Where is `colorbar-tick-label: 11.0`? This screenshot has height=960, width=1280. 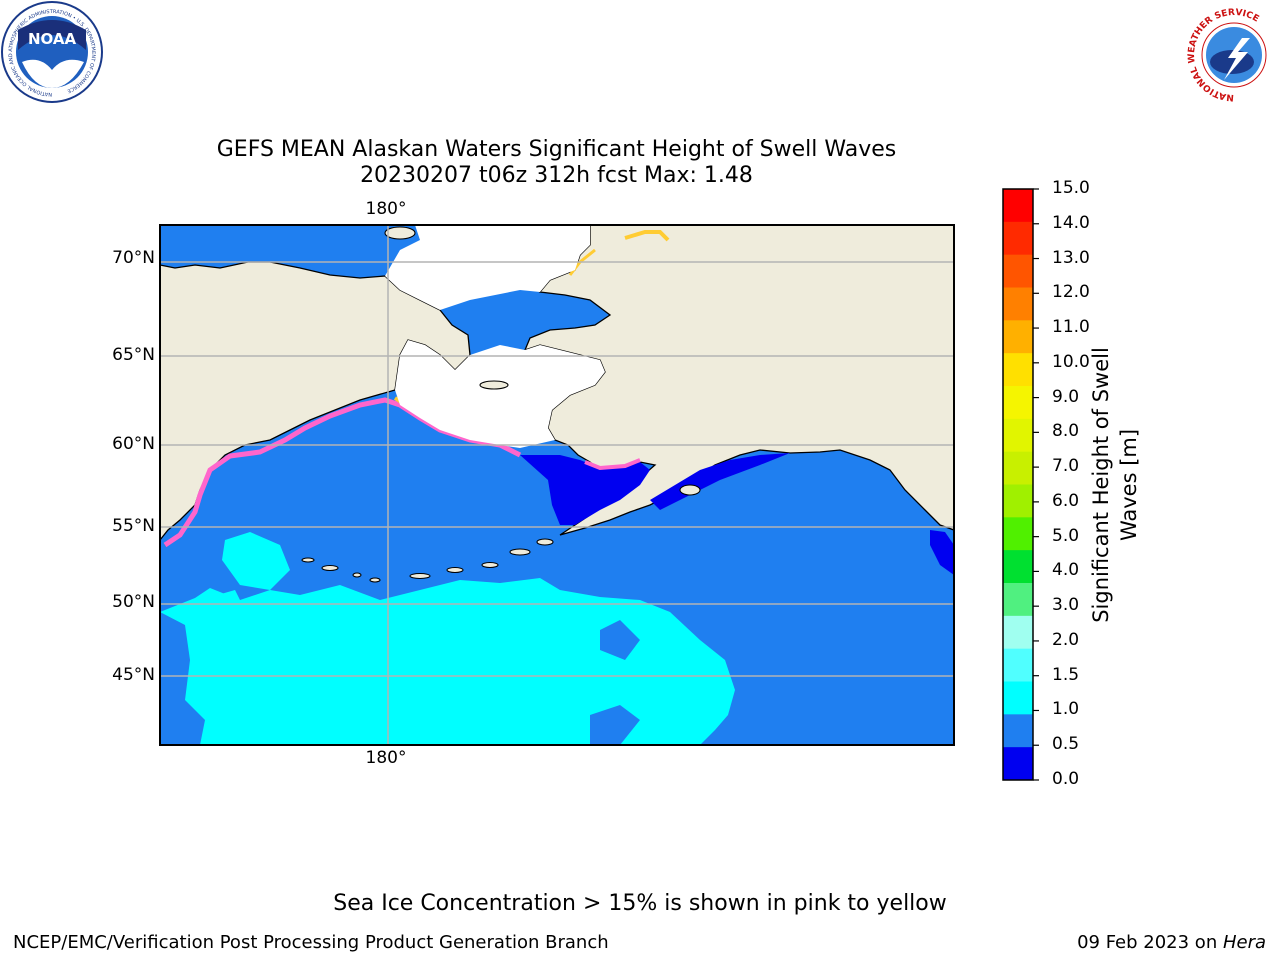 colorbar-tick-label: 11.0 is located at coordinates (1071, 327).